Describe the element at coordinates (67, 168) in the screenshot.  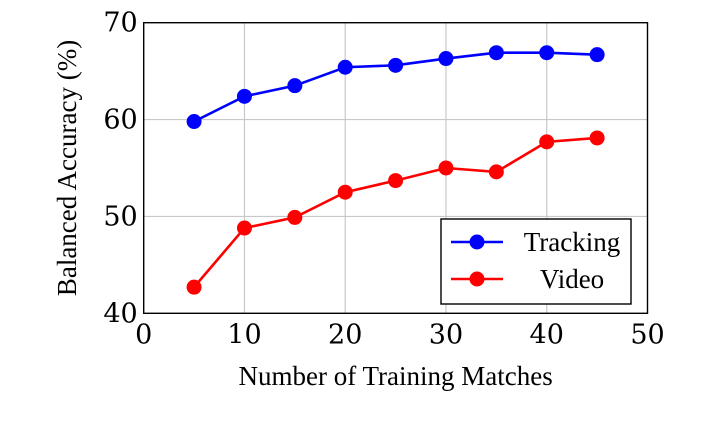
I see `y-axis-label: Balanced Accuracy (%)` at that location.